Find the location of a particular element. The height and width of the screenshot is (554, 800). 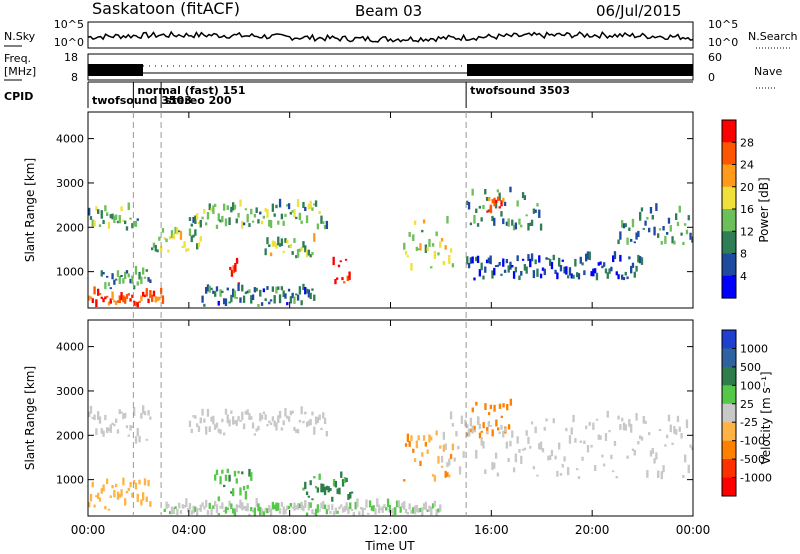

velocity-ylabel: Slant Range [km] is located at coordinates (30, 418).